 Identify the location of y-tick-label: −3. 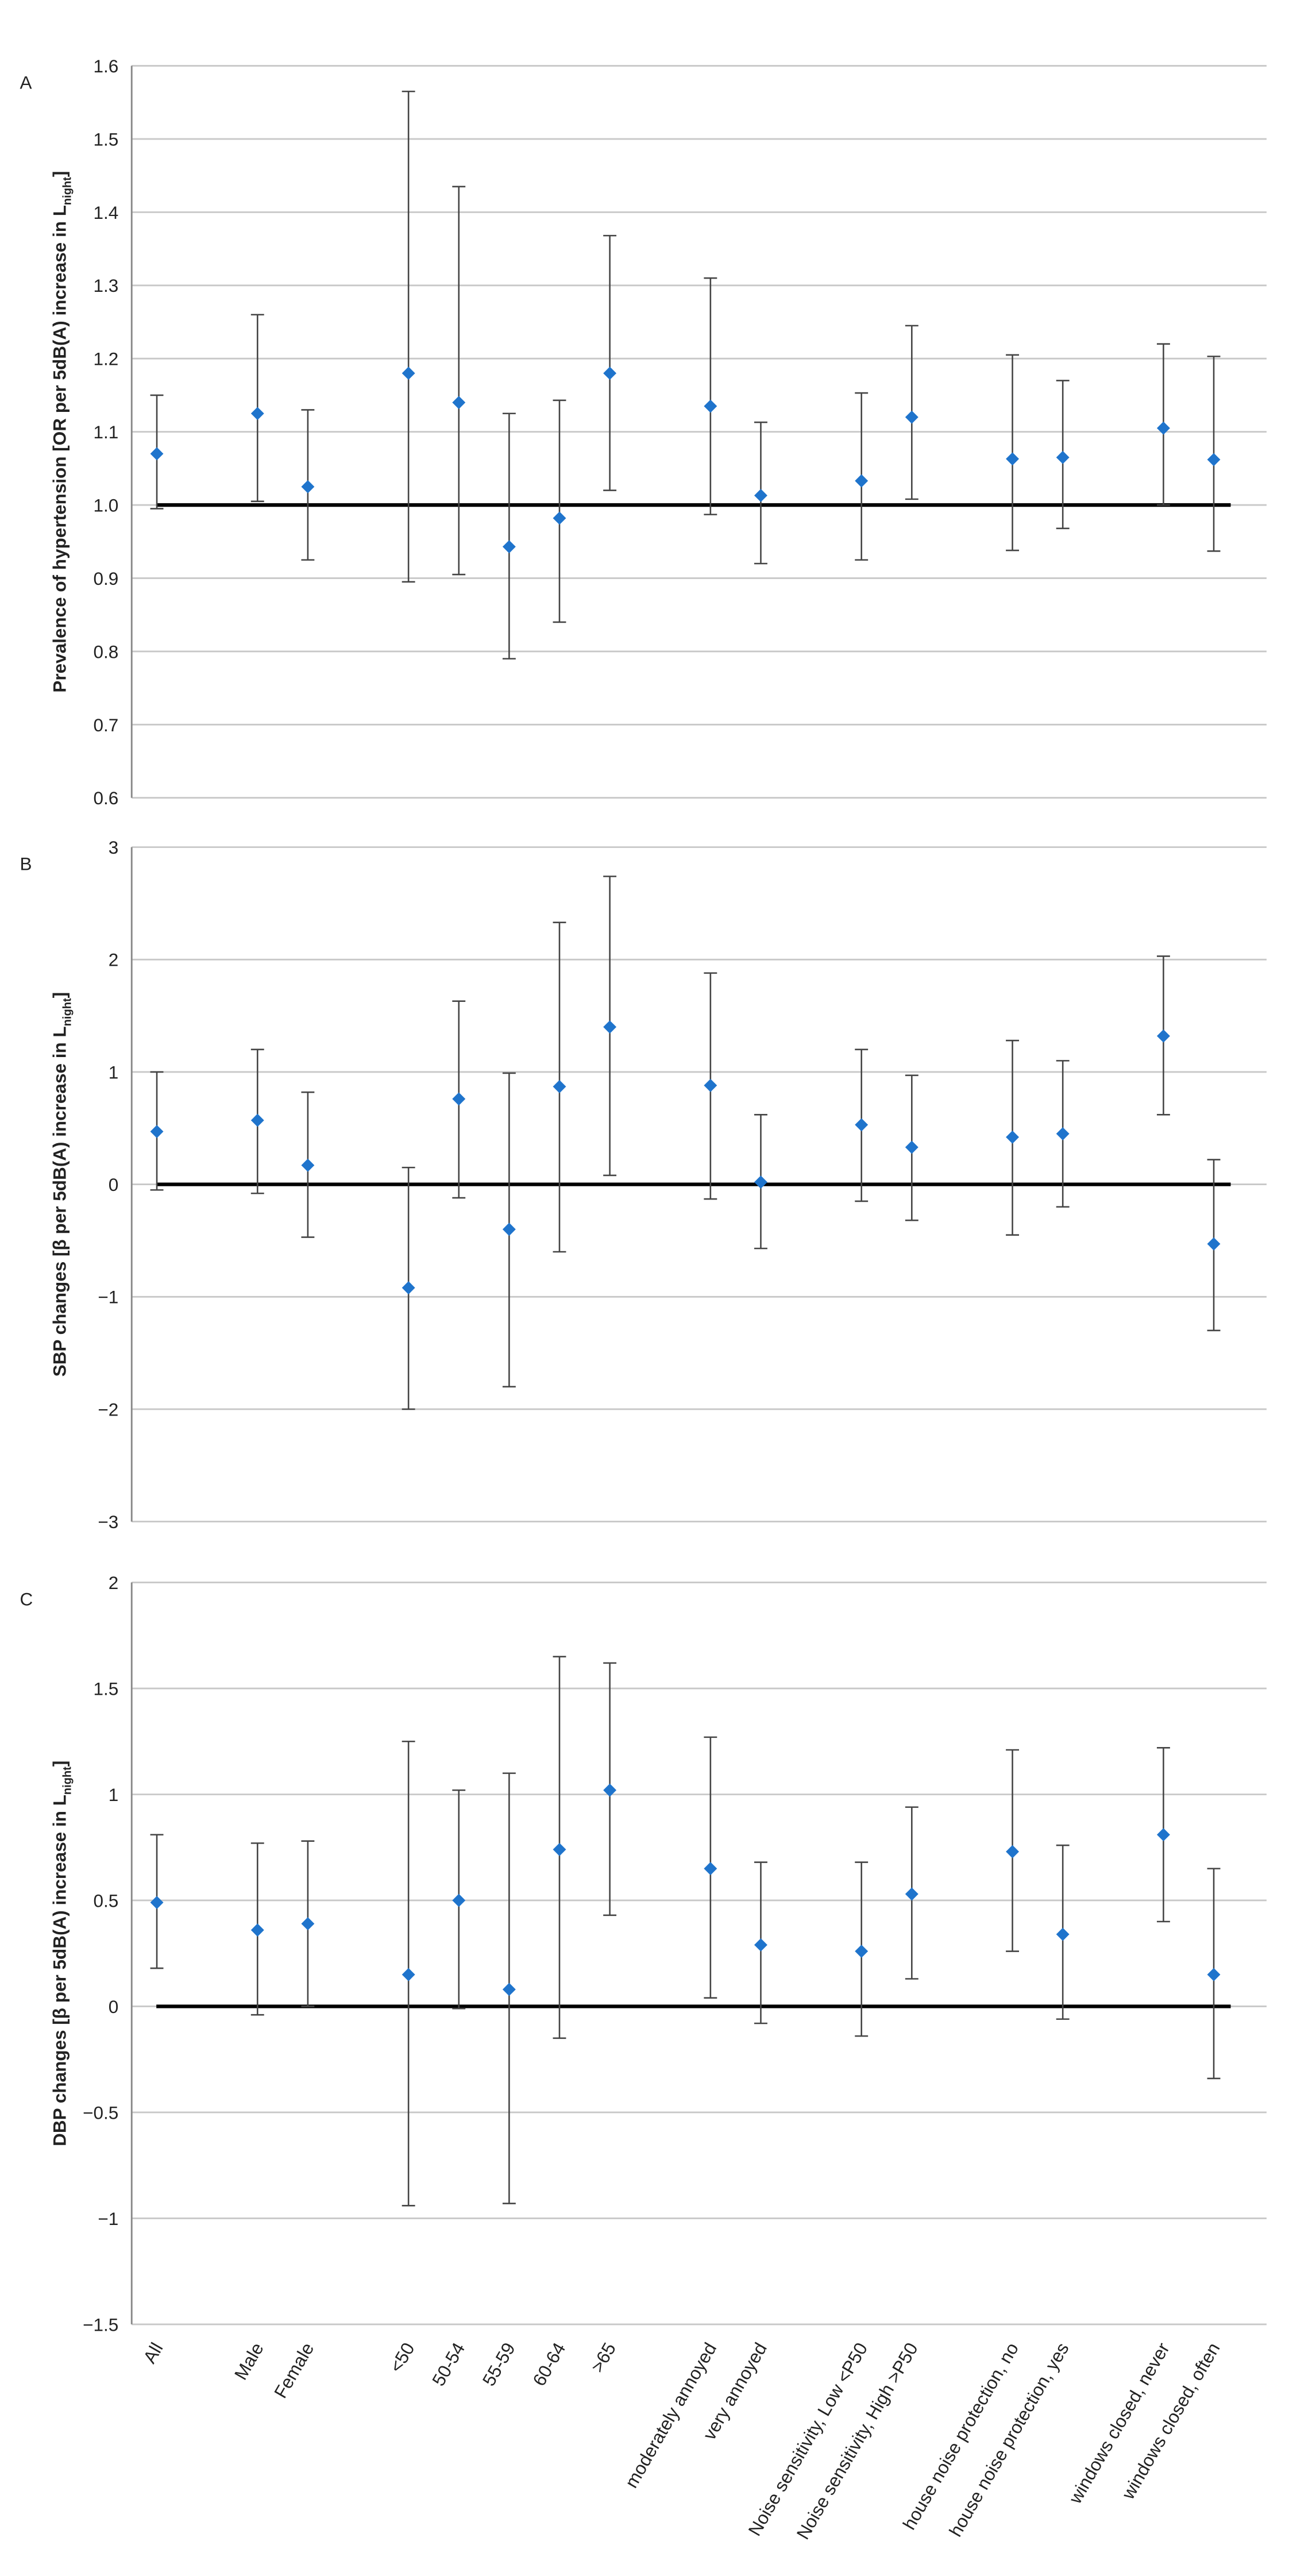
(108, 1522).